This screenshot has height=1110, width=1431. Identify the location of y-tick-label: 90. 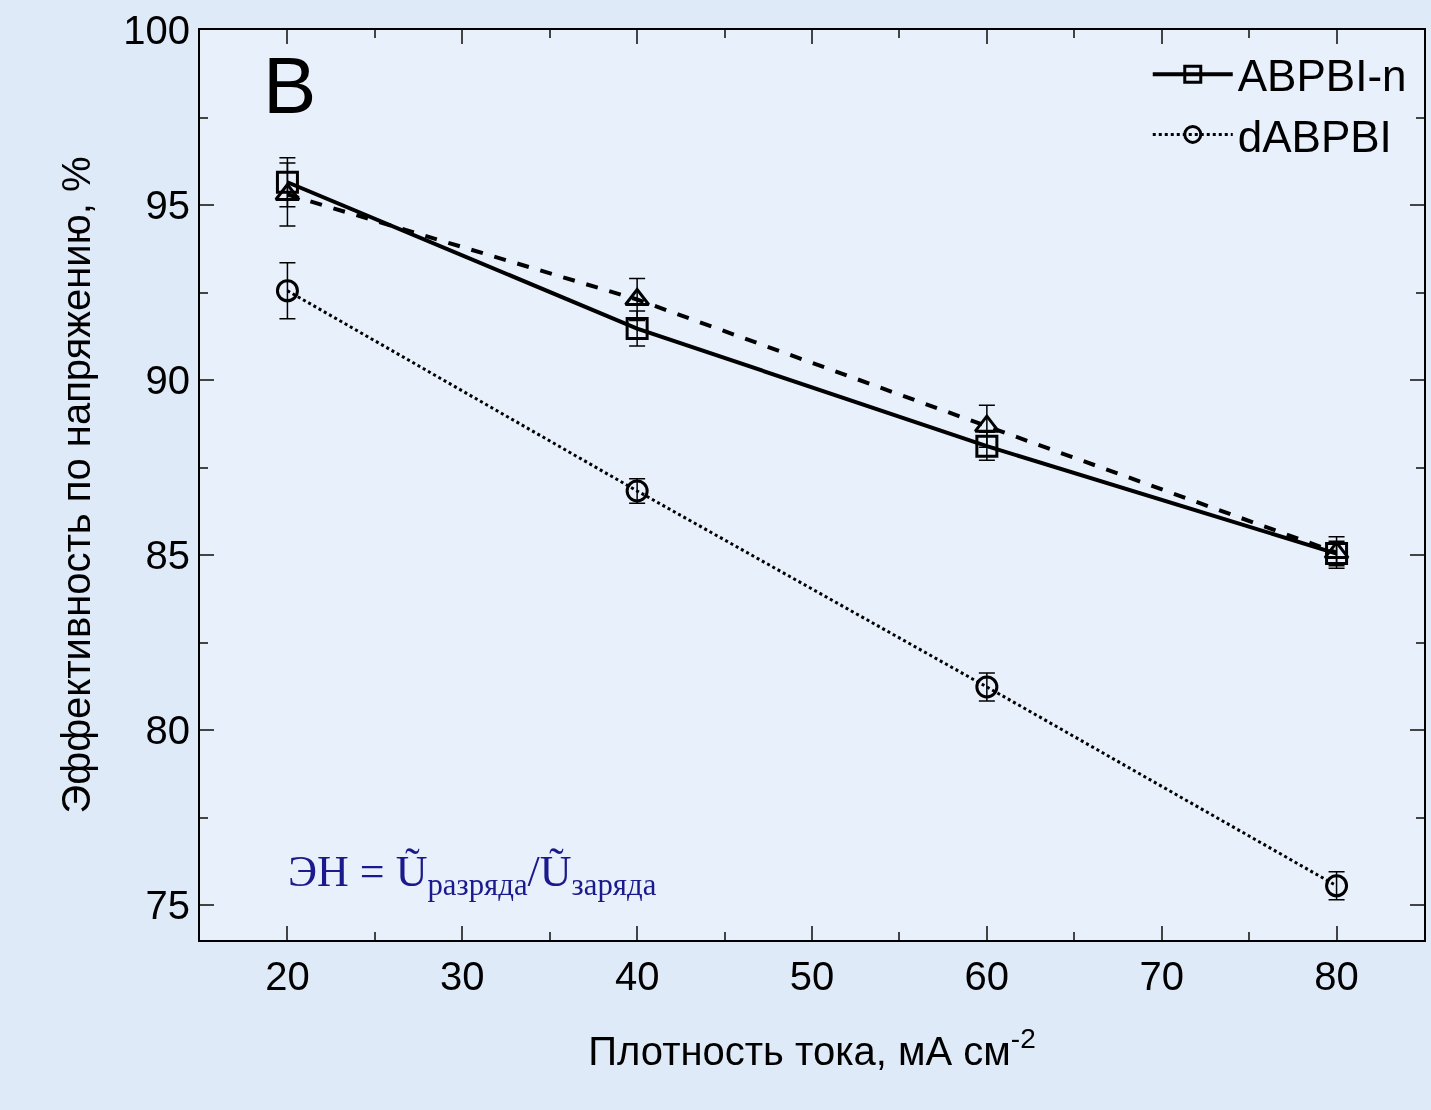
(167, 380).